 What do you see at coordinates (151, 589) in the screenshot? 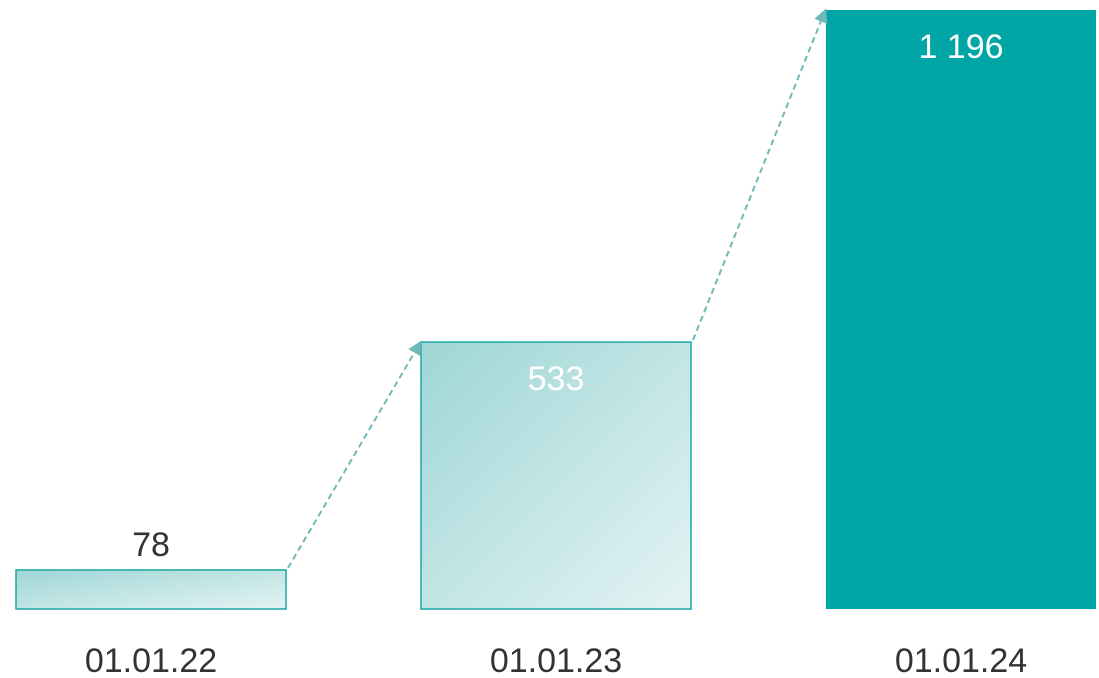
I see `bar-01.01.22` at bounding box center [151, 589].